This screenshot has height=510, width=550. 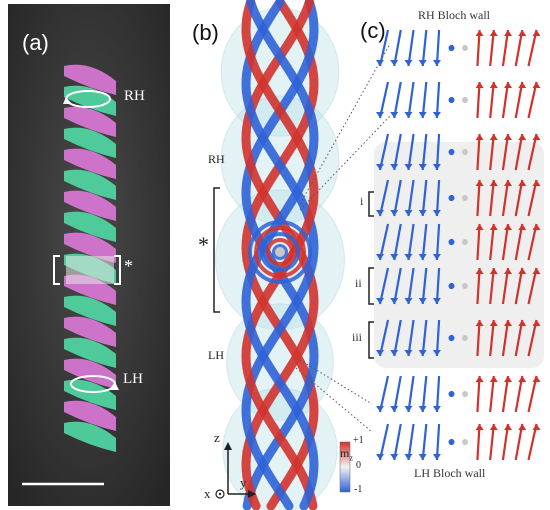 What do you see at coordinates (346, 454) in the screenshot?
I see `colorbar-title: mz` at bounding box center [346, 454].